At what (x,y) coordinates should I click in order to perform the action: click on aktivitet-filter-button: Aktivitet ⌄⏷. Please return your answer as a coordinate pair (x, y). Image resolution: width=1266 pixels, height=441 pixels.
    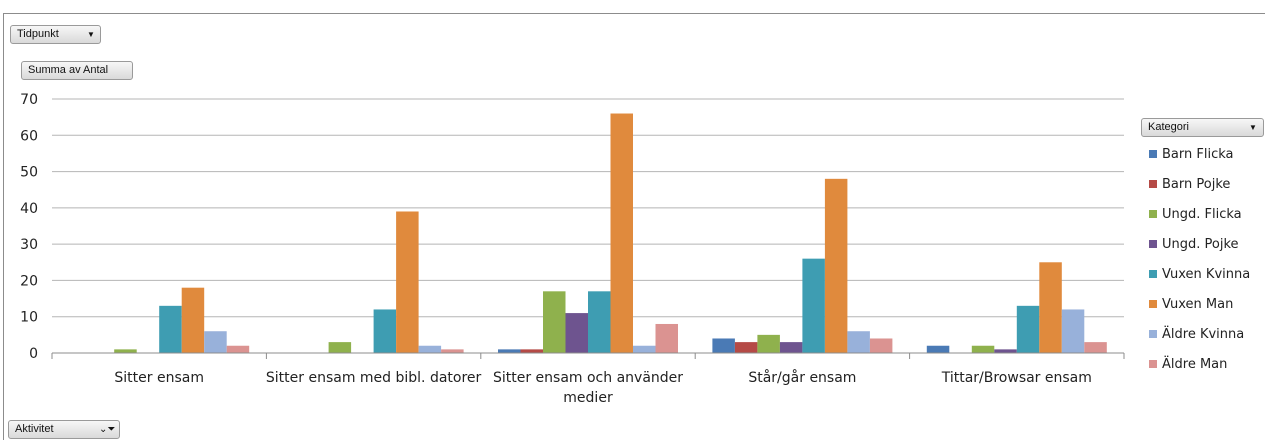
    Looking at the image, I should click on (64, 429).